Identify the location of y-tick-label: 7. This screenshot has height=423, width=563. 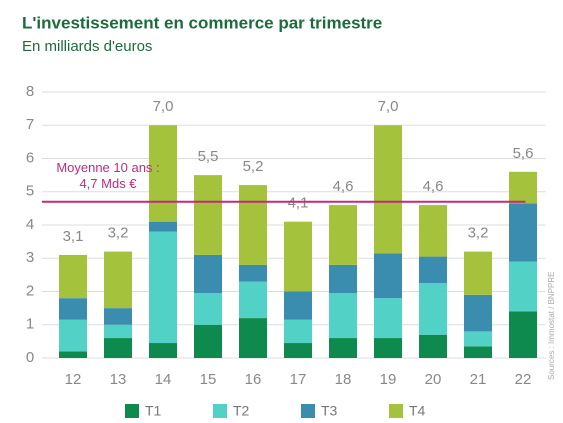
(30, 124).